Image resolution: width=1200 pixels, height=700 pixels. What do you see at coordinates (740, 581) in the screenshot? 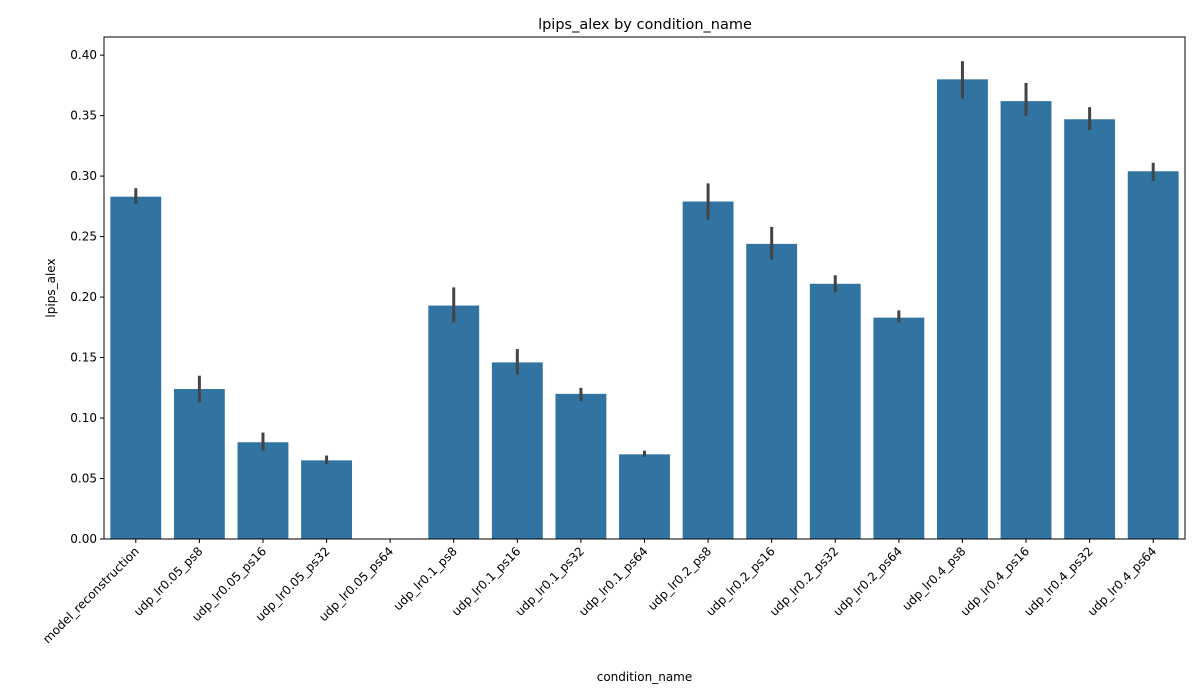
I see `x-tick-label: udp_lr0.2_ps16` at bounding box center [740, 581].